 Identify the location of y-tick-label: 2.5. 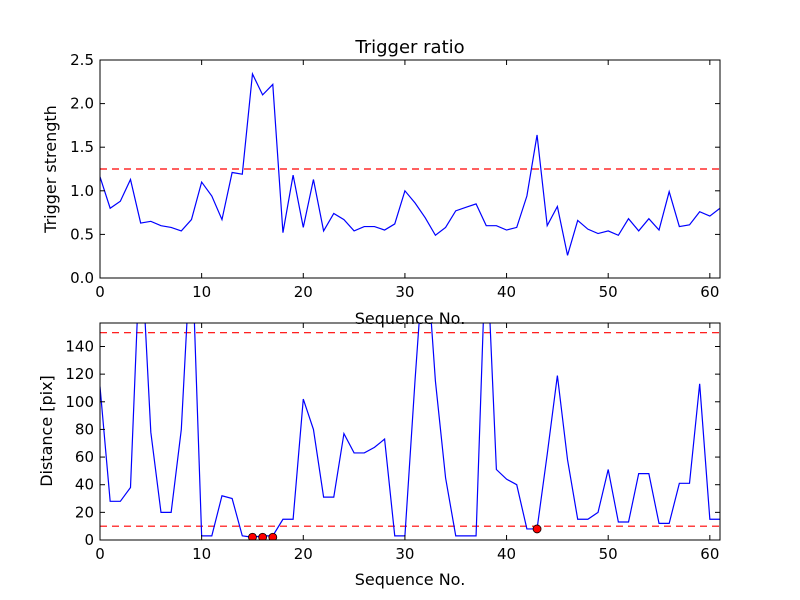
(82, 60).